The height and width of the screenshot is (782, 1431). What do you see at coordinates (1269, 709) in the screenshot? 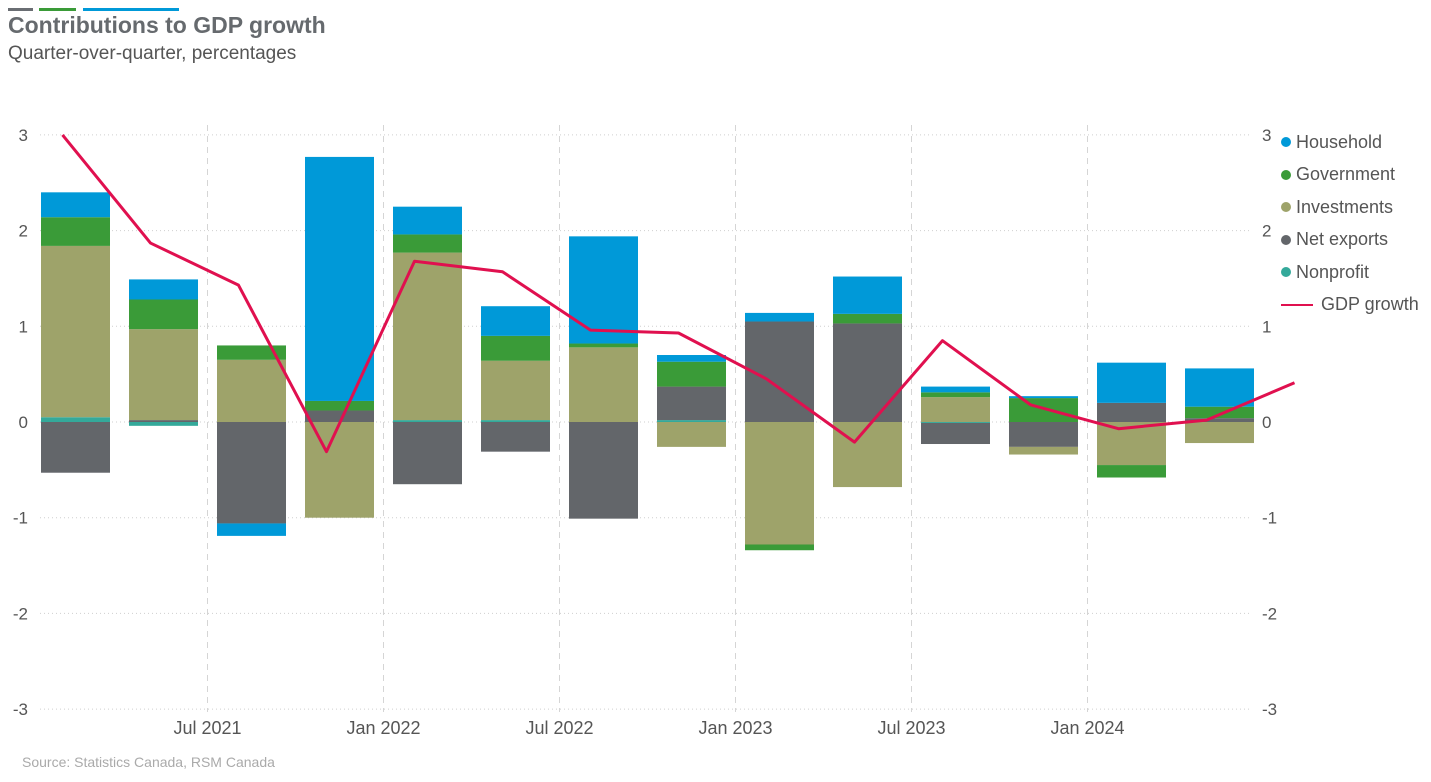
I see `y-tick-label-right: -3` at bounding box center [1269, 709].